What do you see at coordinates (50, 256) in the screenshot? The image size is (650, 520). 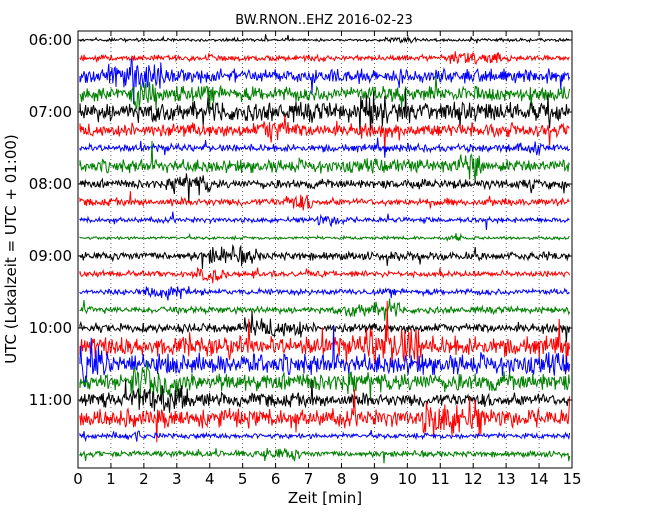 I see `y-tick-label: 09:00` at bounding box center [50, 256].